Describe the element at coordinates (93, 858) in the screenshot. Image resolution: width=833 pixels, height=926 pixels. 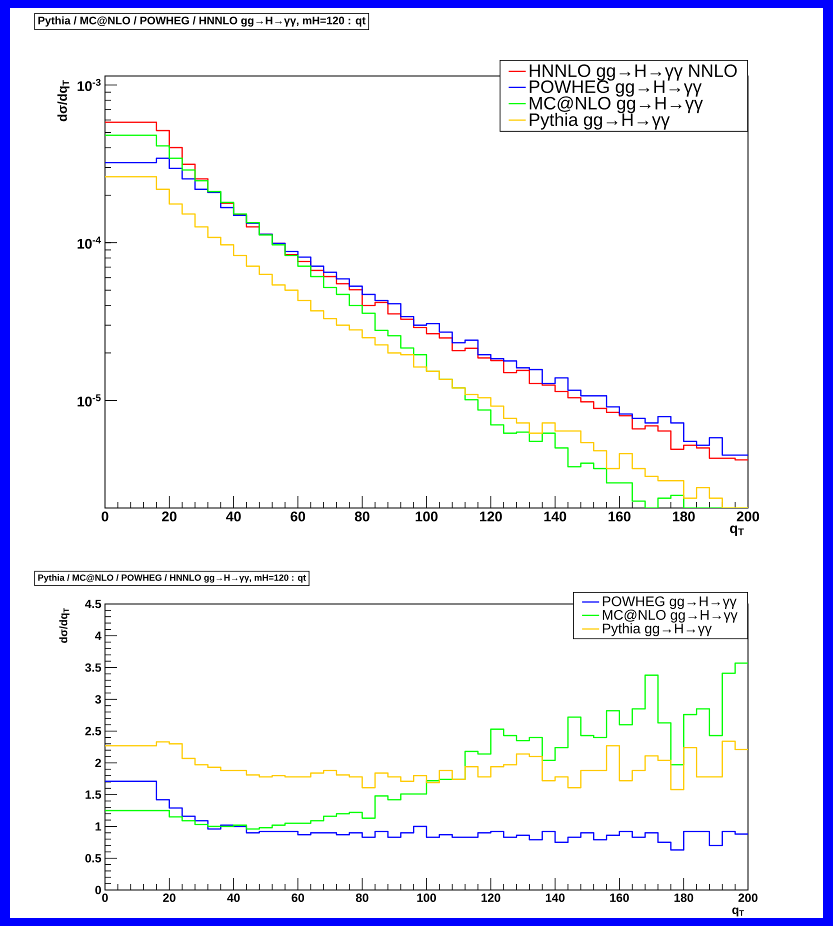
I see `y-tick-label: 0.5` at that location.